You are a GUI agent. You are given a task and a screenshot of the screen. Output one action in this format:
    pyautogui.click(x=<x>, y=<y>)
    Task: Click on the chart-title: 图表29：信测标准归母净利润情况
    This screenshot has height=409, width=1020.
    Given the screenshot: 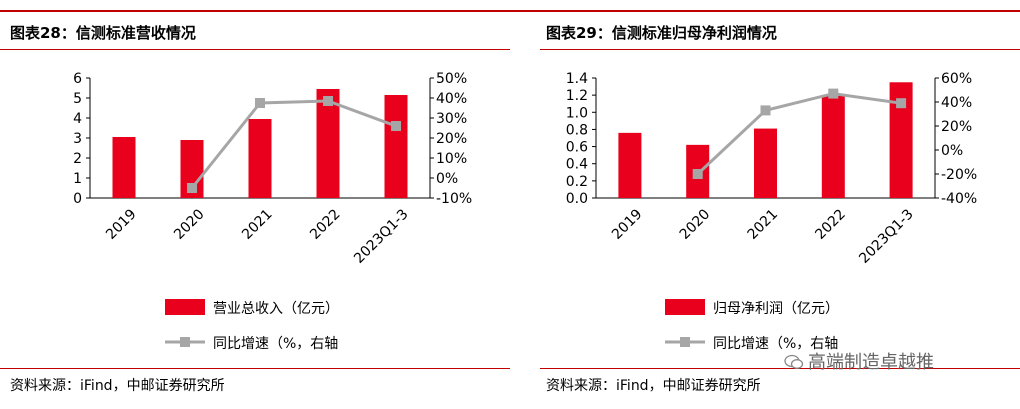 What is the action you would take?
    pyautogui.click(x=661, y=33)
    